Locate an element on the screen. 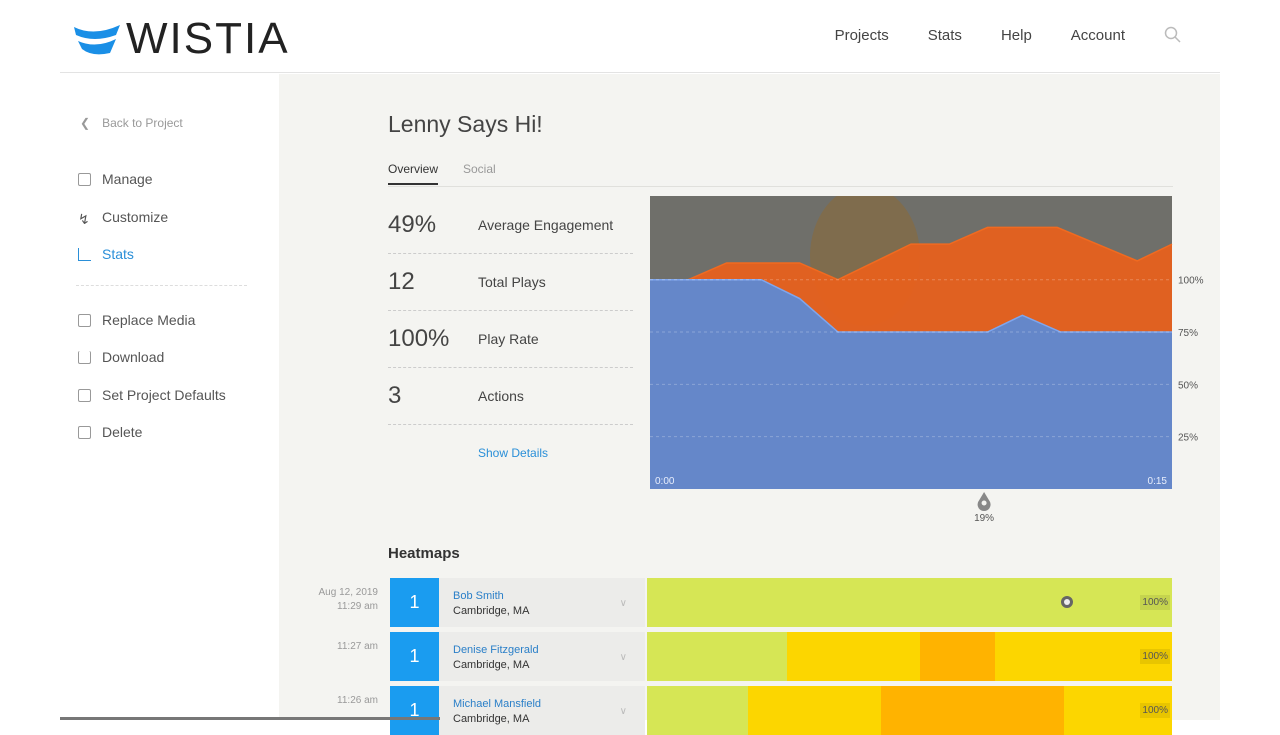  sidebar-item-manage: Manage is located at coordinates (115, 179).